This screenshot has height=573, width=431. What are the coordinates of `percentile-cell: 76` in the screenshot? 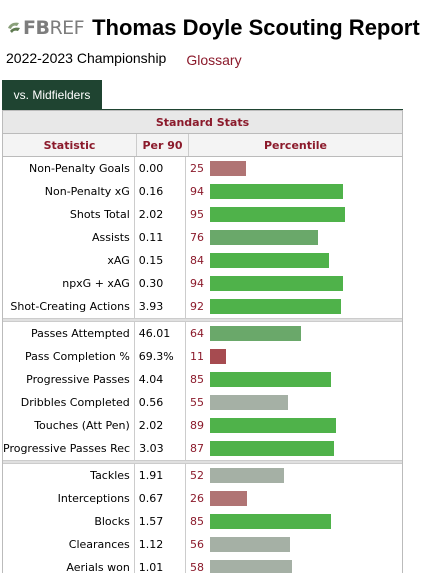 It's located at (294, 237).